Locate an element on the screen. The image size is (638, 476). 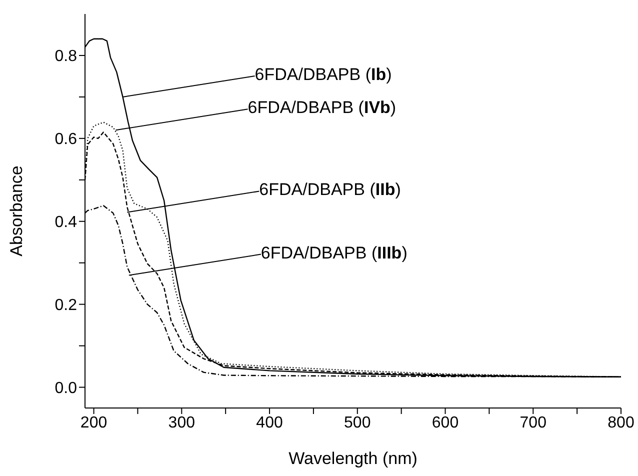
x-tick-label: 700 is located at coordinates (533, 423).